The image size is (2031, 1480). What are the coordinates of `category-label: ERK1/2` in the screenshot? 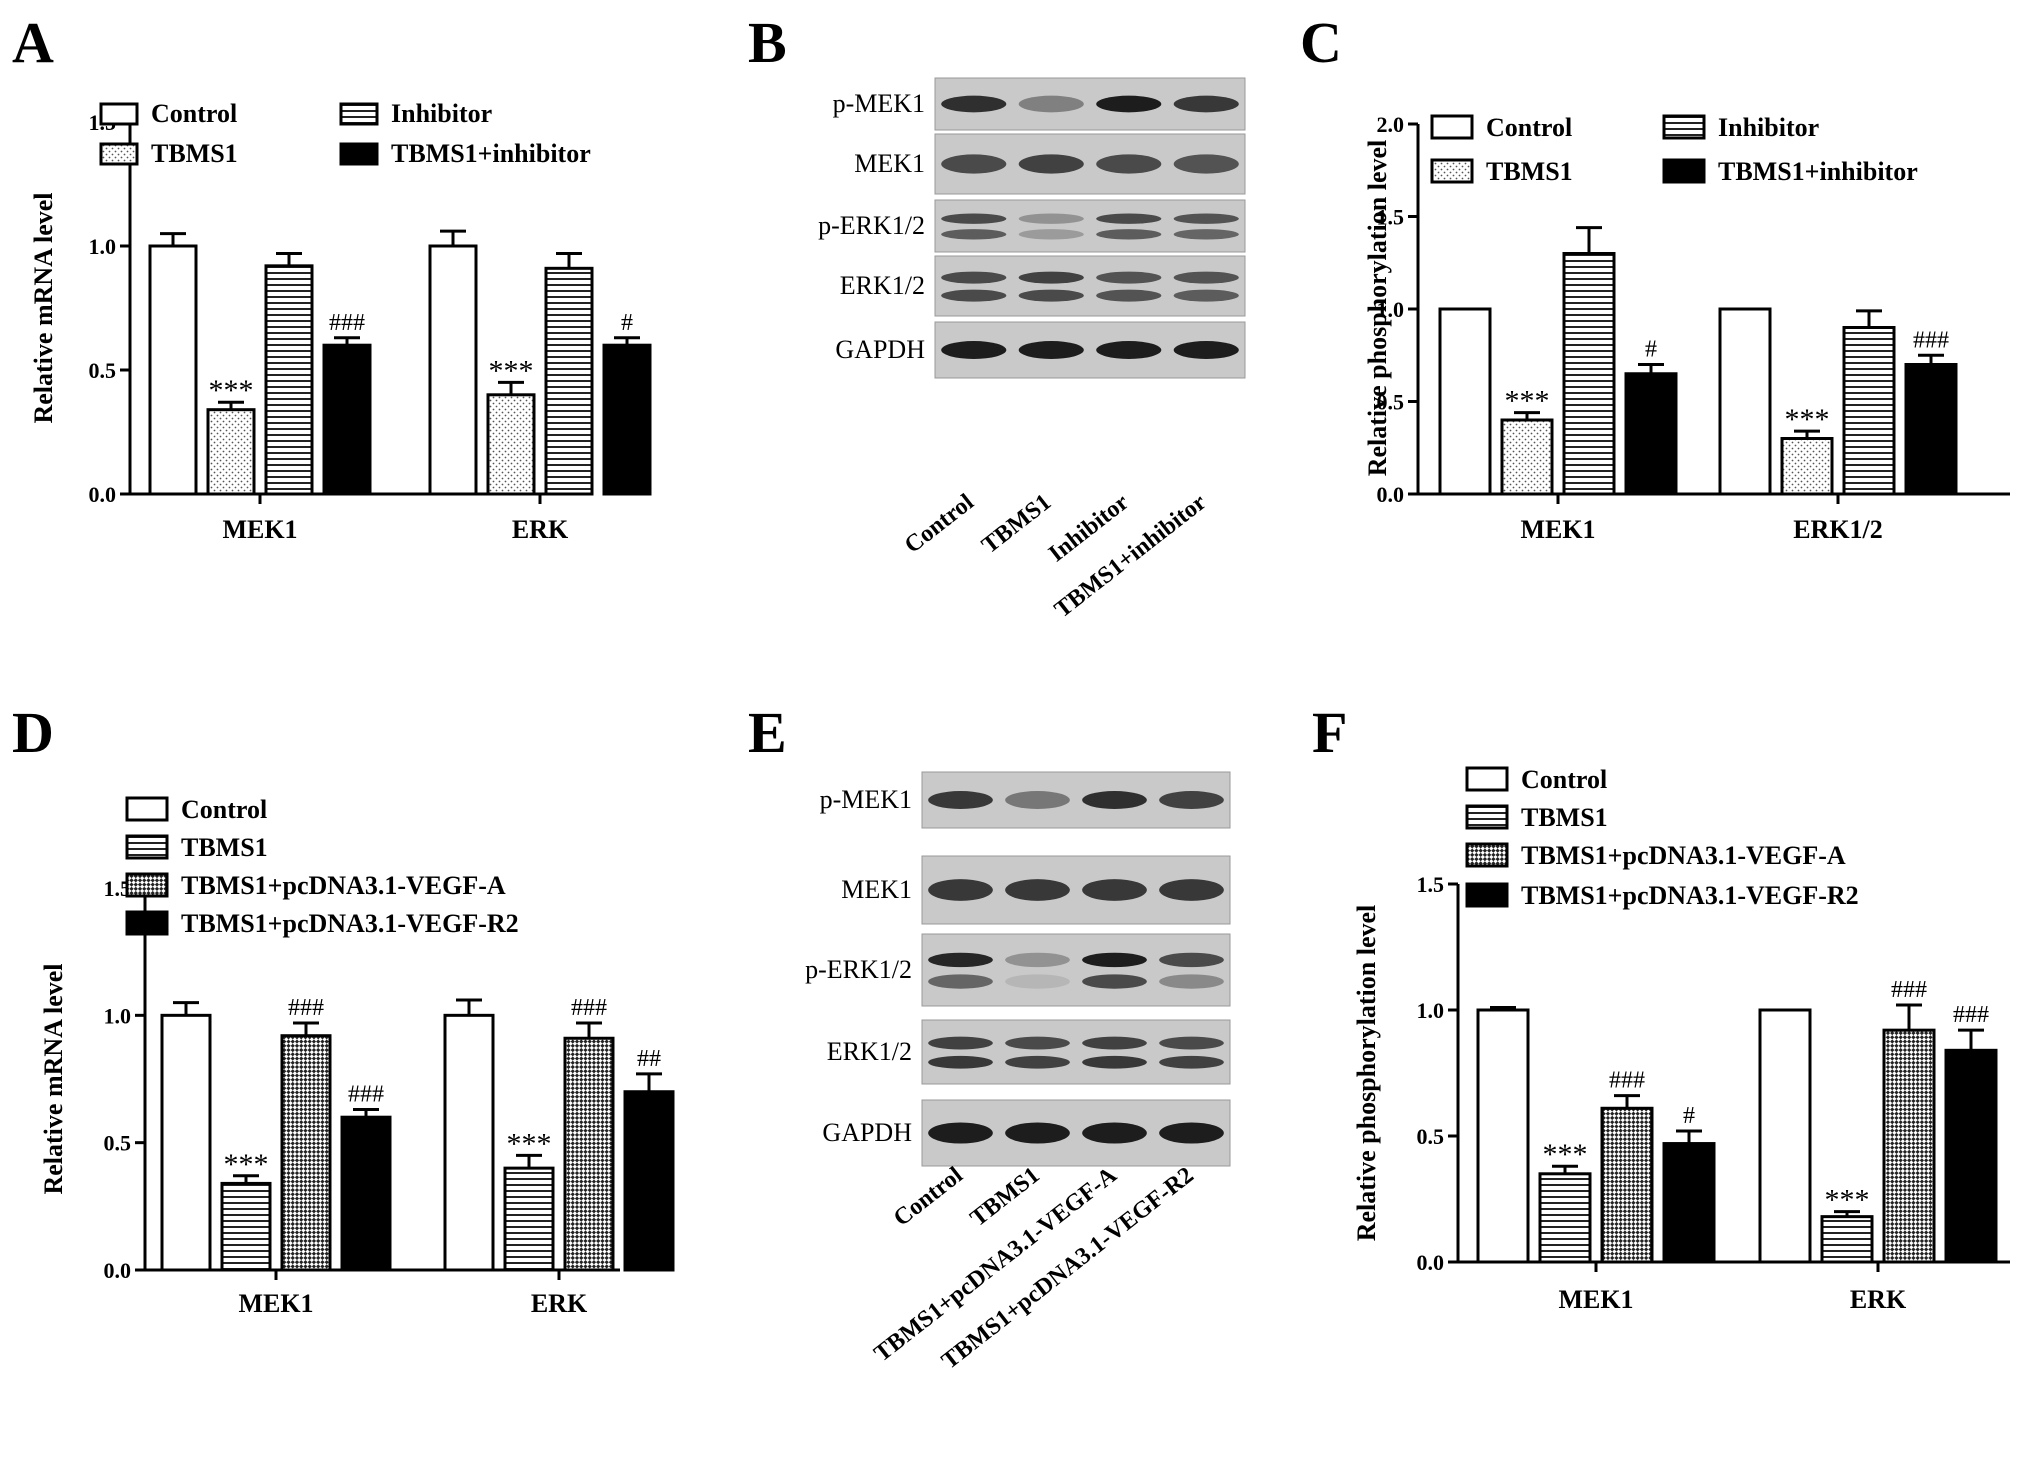 It's located at (1838, 529).